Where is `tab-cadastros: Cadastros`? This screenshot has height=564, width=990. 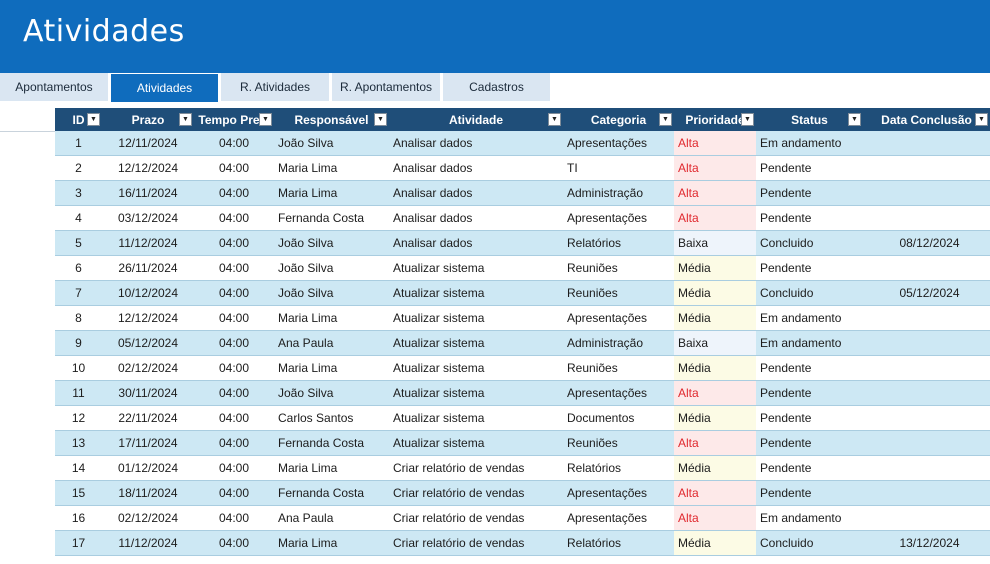
tab-cadastros: Cadastros is located at coordinates (496, 87).